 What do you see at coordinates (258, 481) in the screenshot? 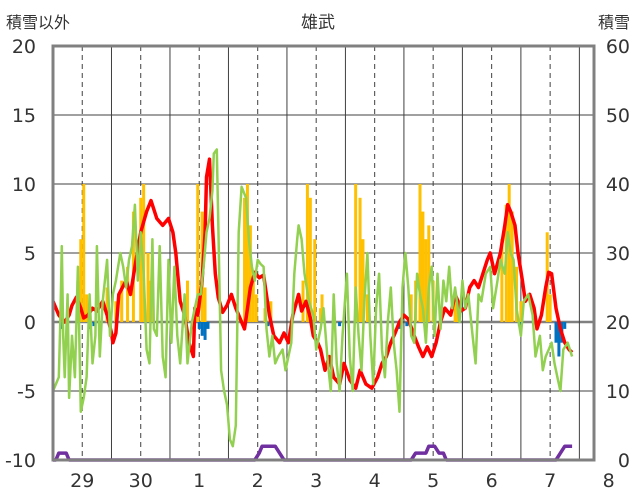
I see `x-tick-label: 2` at bounding box center [258, 481].